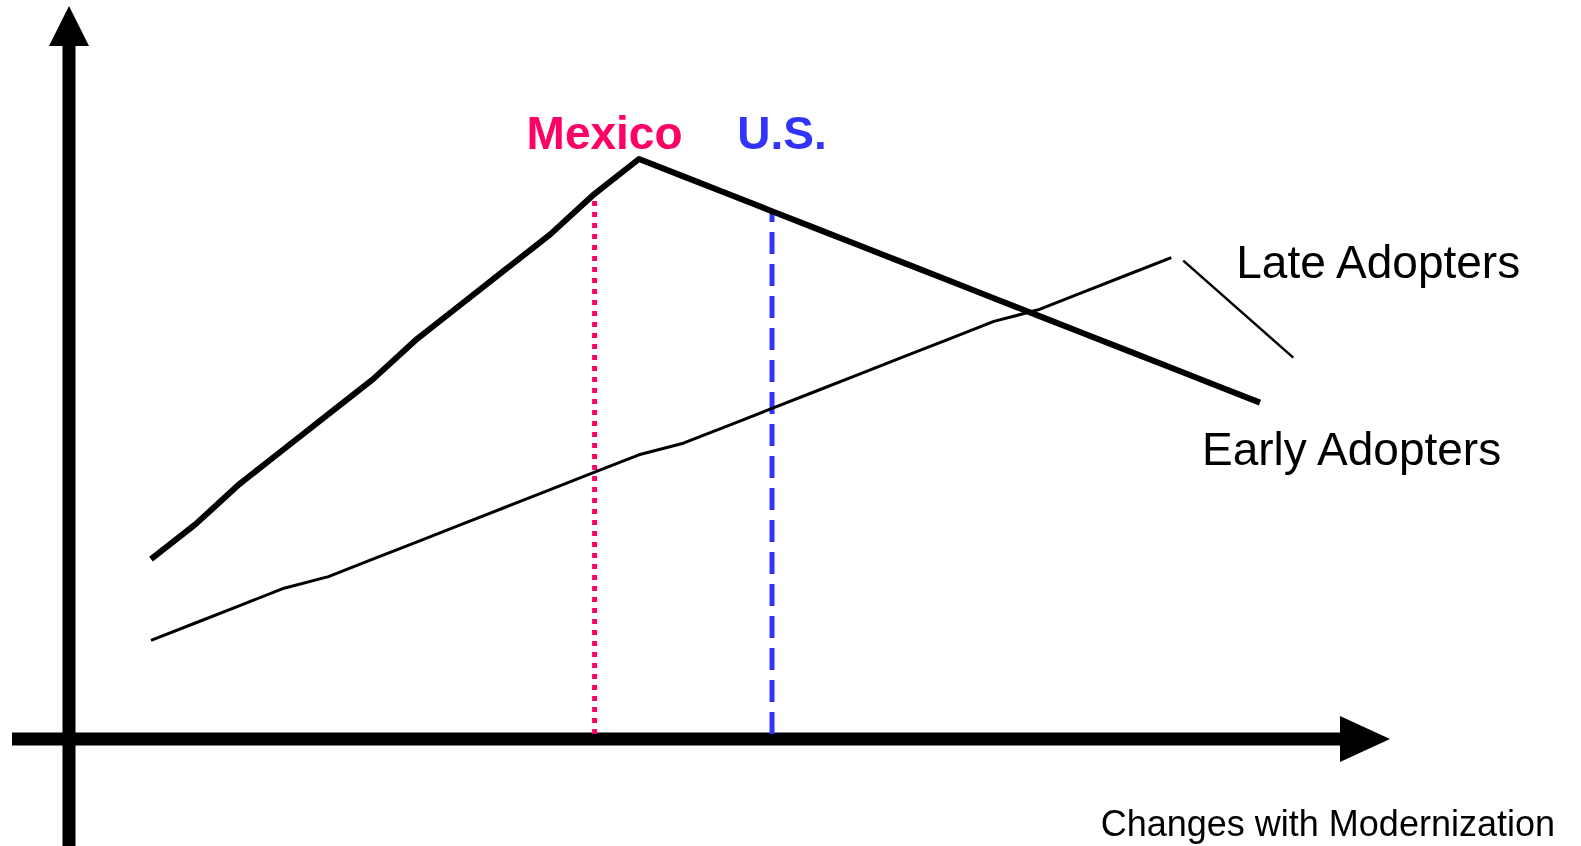 This screenshot has width=1581, height=846. I want to click on series-label: Early Adopters, so click(1352, 448).